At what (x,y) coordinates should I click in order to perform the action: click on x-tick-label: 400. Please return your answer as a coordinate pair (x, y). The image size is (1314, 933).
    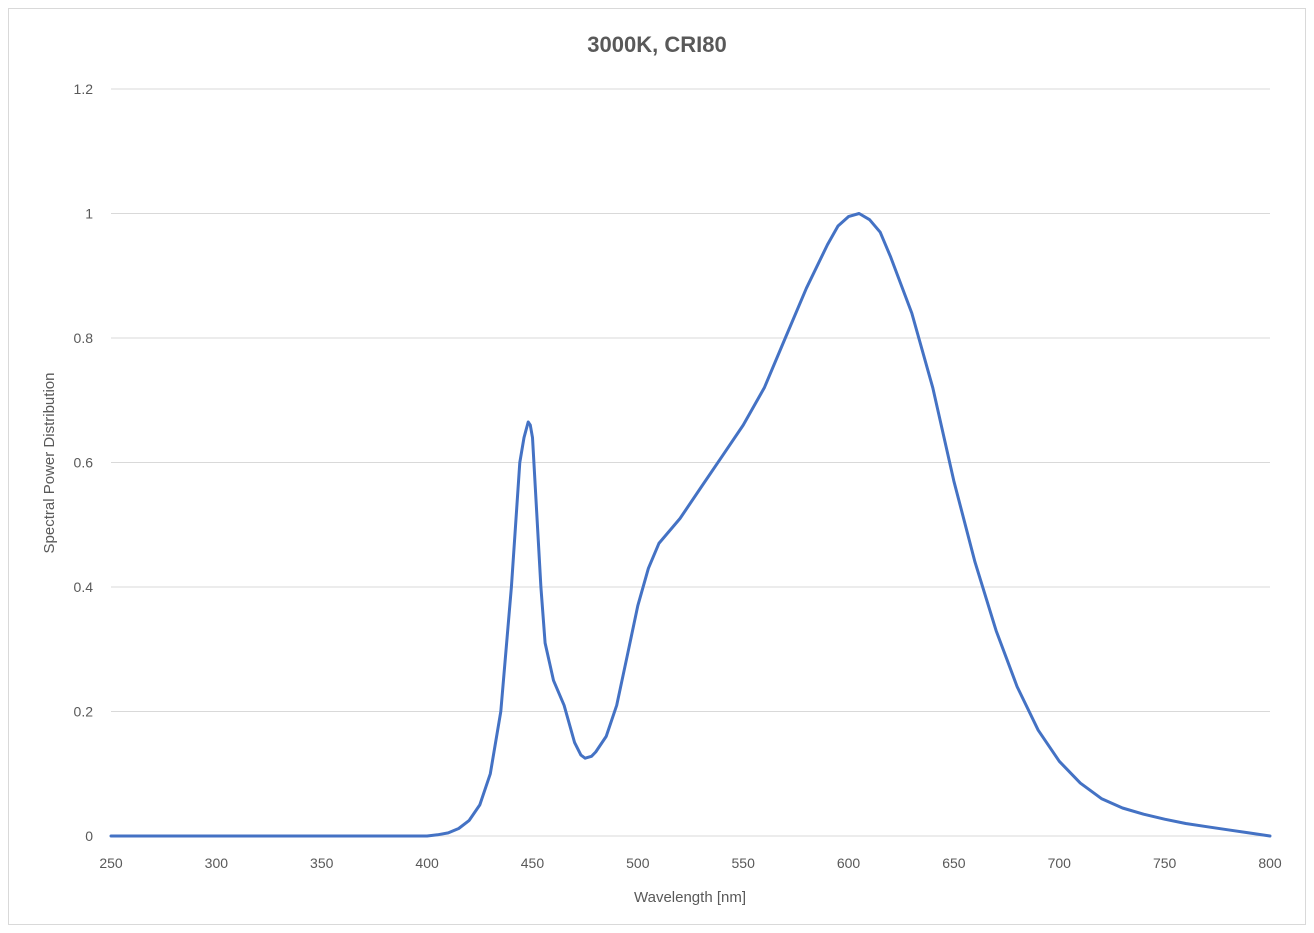
    Looking at the image, I should click on (427, 863).